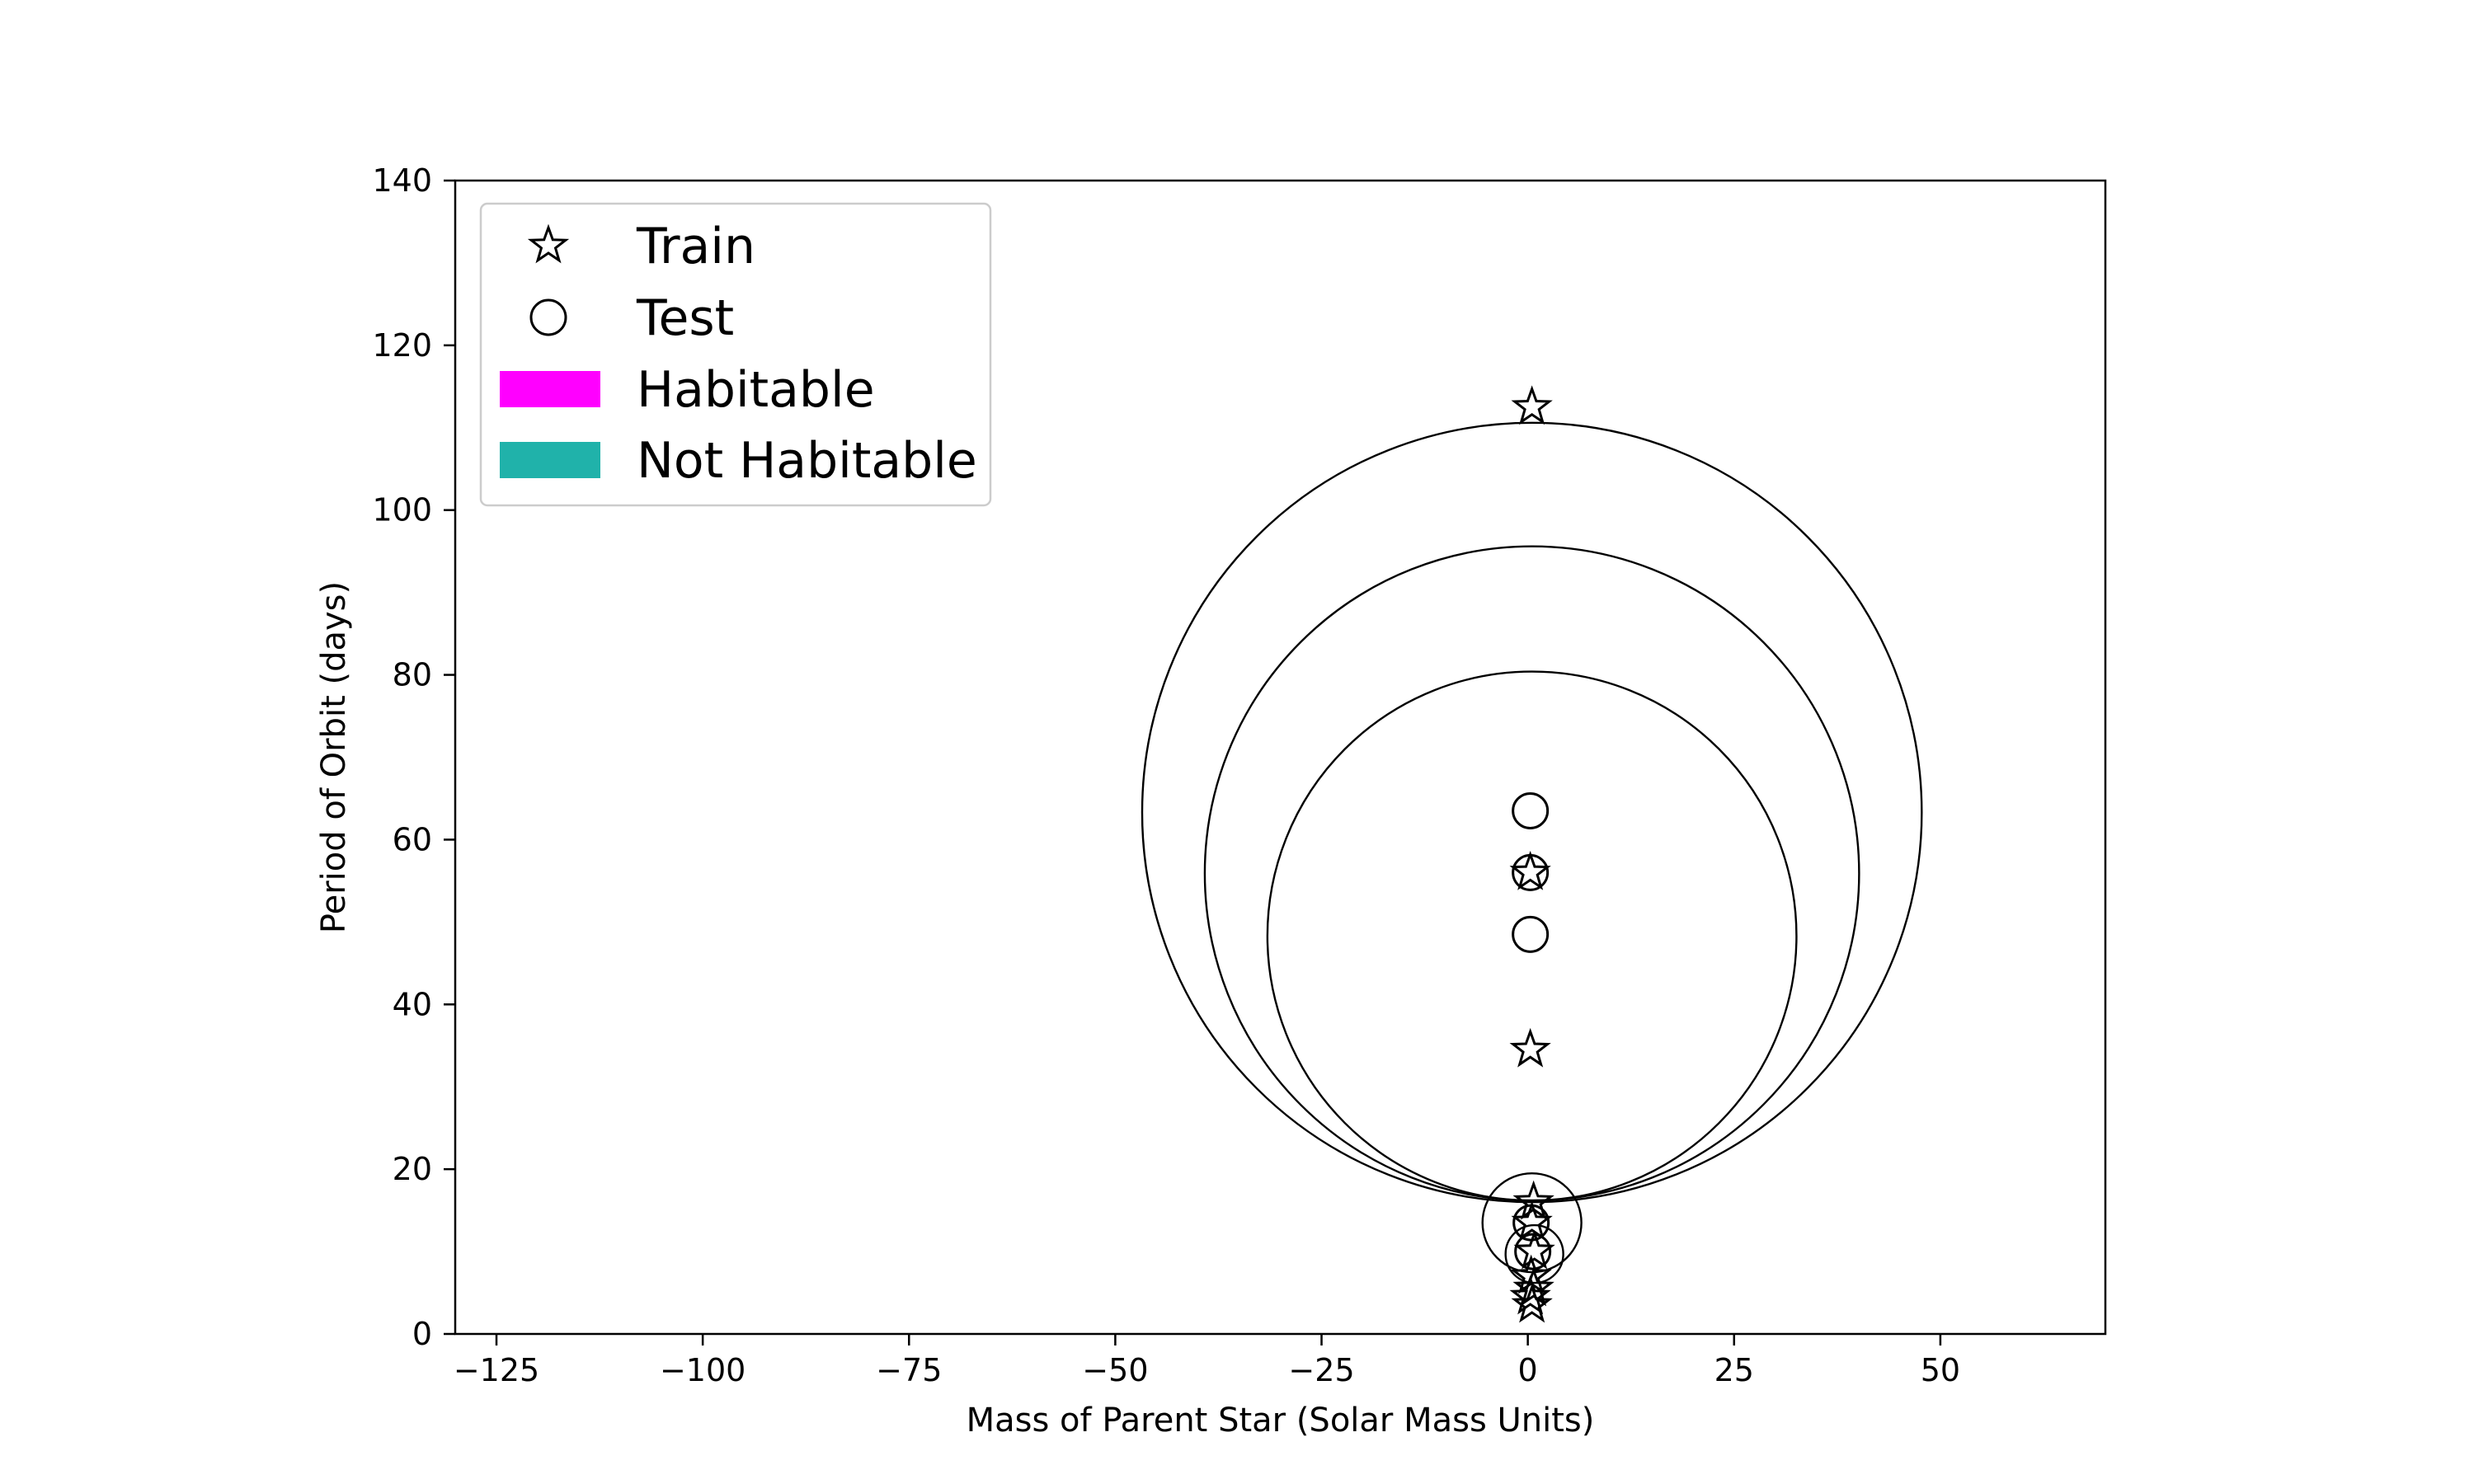 The width and height of the screenshot is (2474, 1484). What do you see at coordinates (1734, 1370) in the screenshot?
I see `x-tick-label: 25` at bounding box center [1734, 1370].